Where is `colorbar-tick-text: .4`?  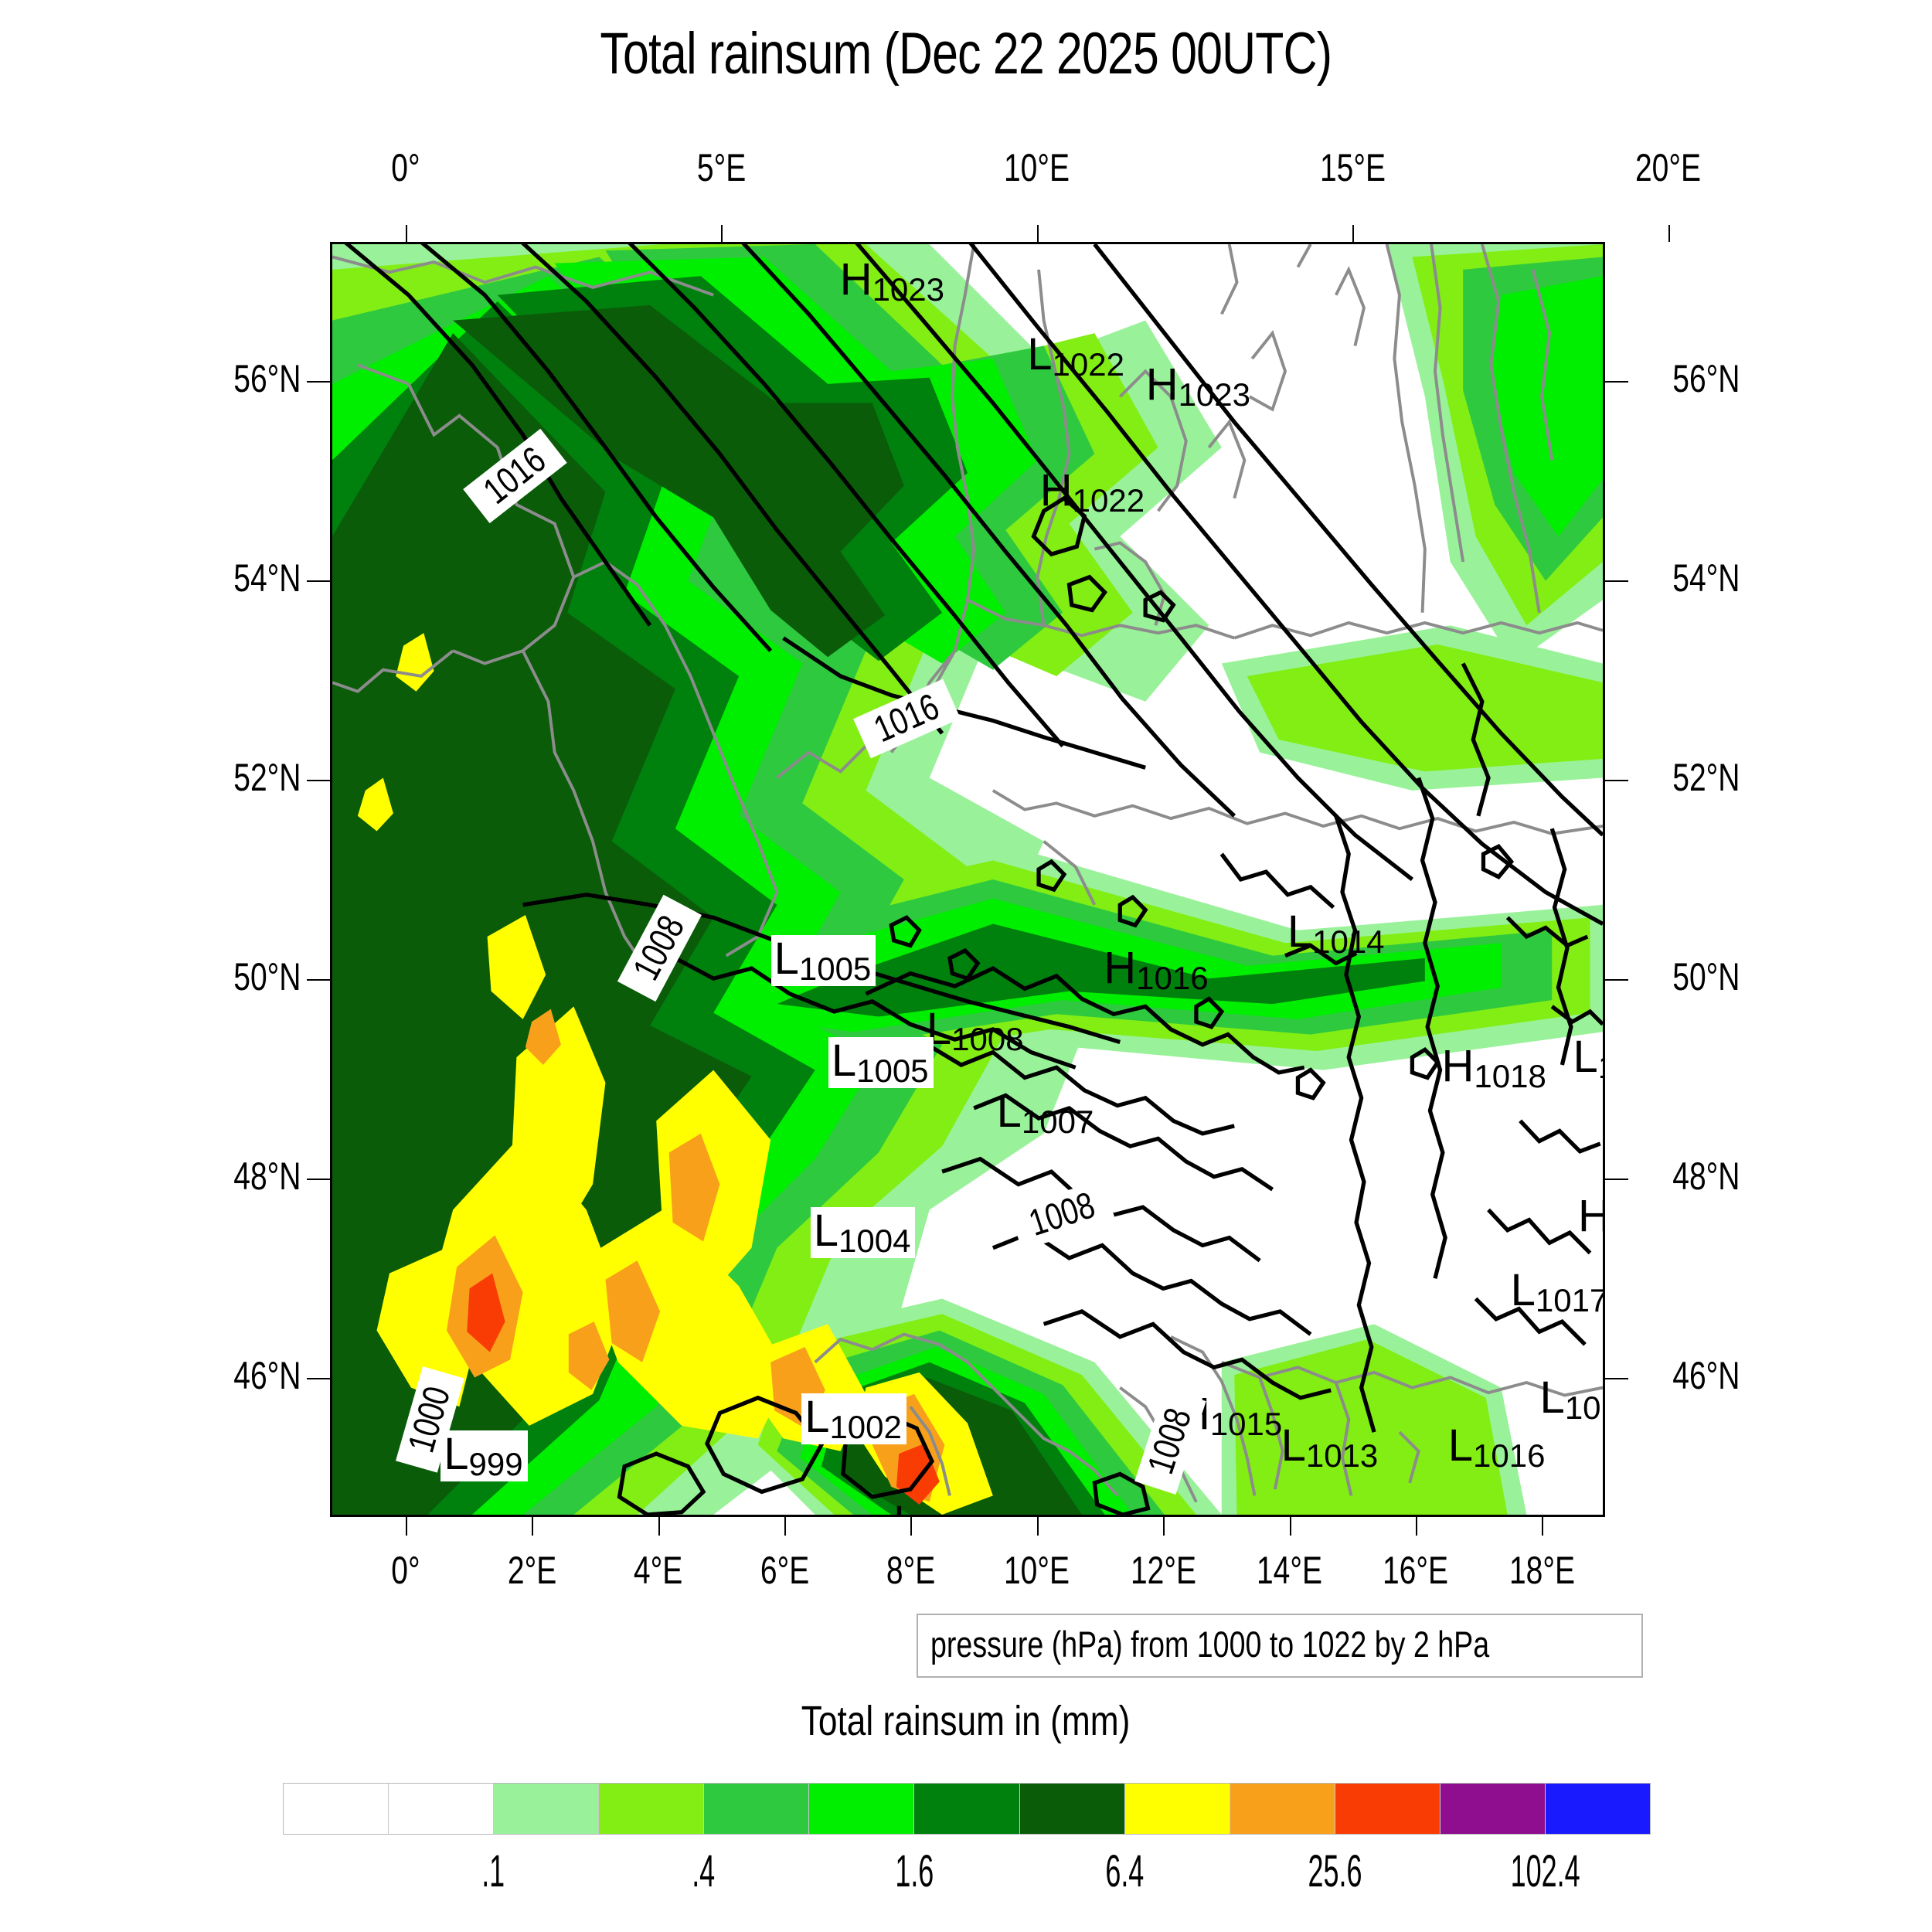
colorbar-tick-text: .4 is located at coordinates (704, 1871).